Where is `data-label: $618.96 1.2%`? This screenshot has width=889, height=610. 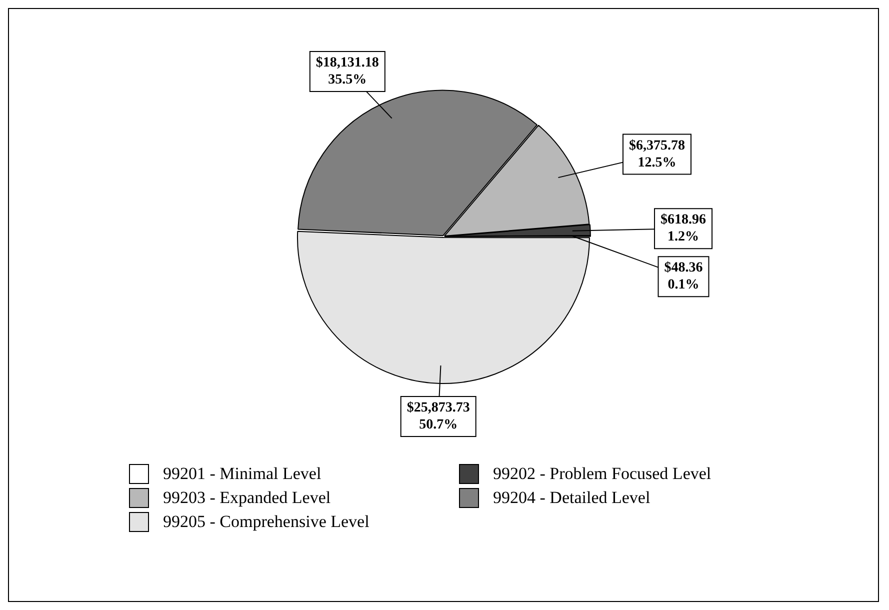
data-label: $618.96 1.2% is located at coordinates (683, 228).